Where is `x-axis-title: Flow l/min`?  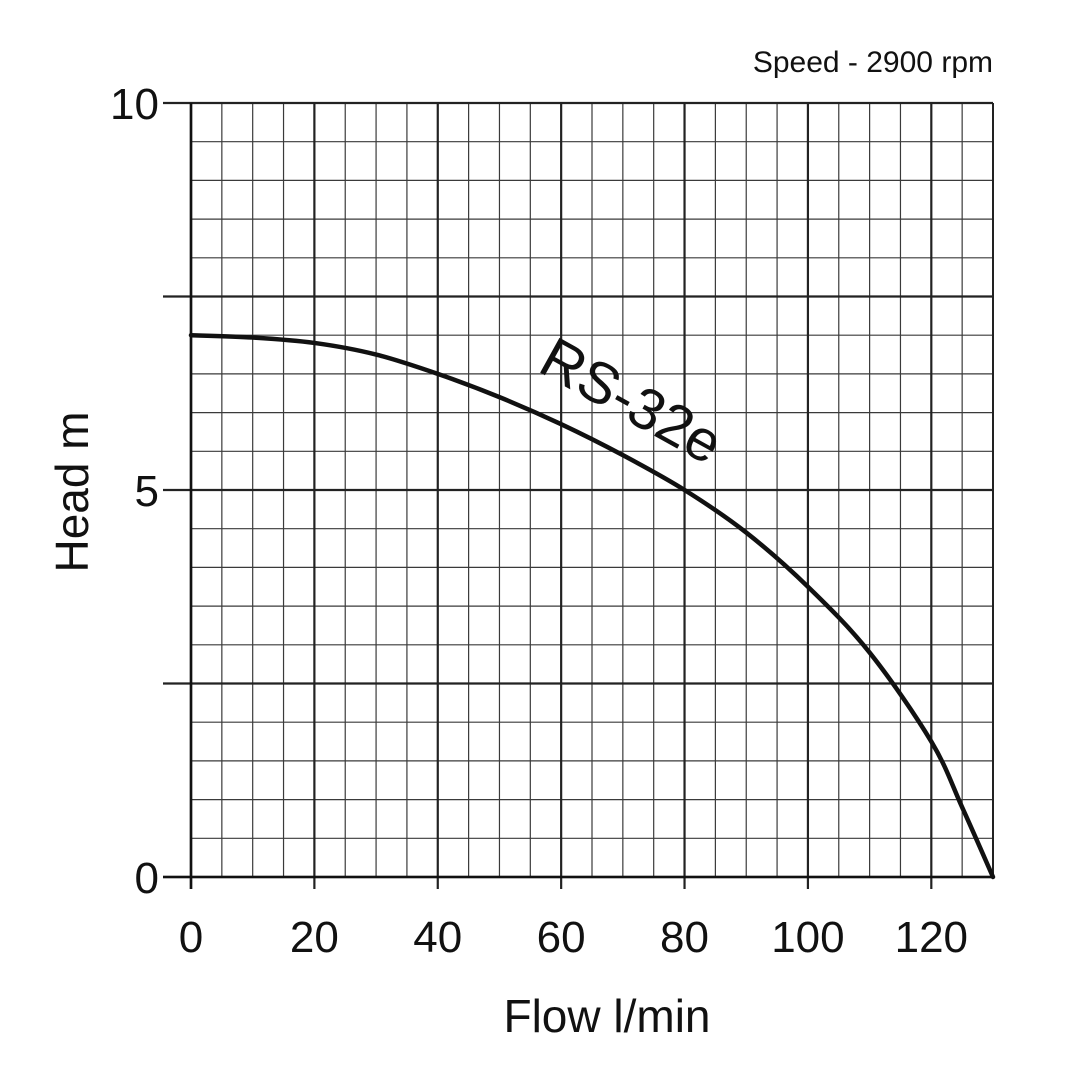
x-axis-title: Flow l/min is located at coordinates (606, 1016).